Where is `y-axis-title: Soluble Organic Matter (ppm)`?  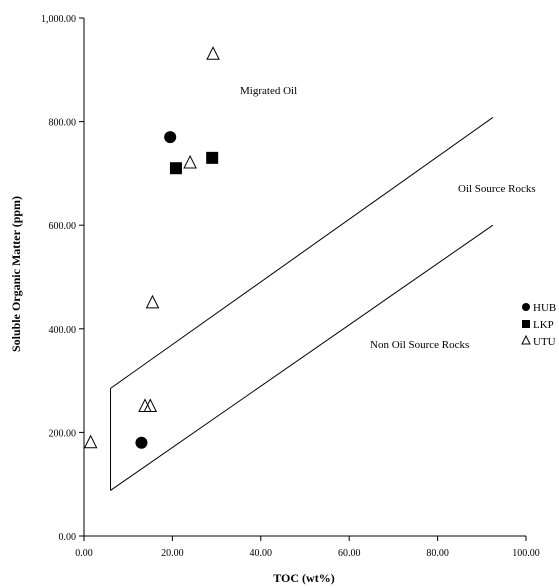 y-axis-title: Soluble Organic Matter (ppm) is located at coordinates (16, 274).